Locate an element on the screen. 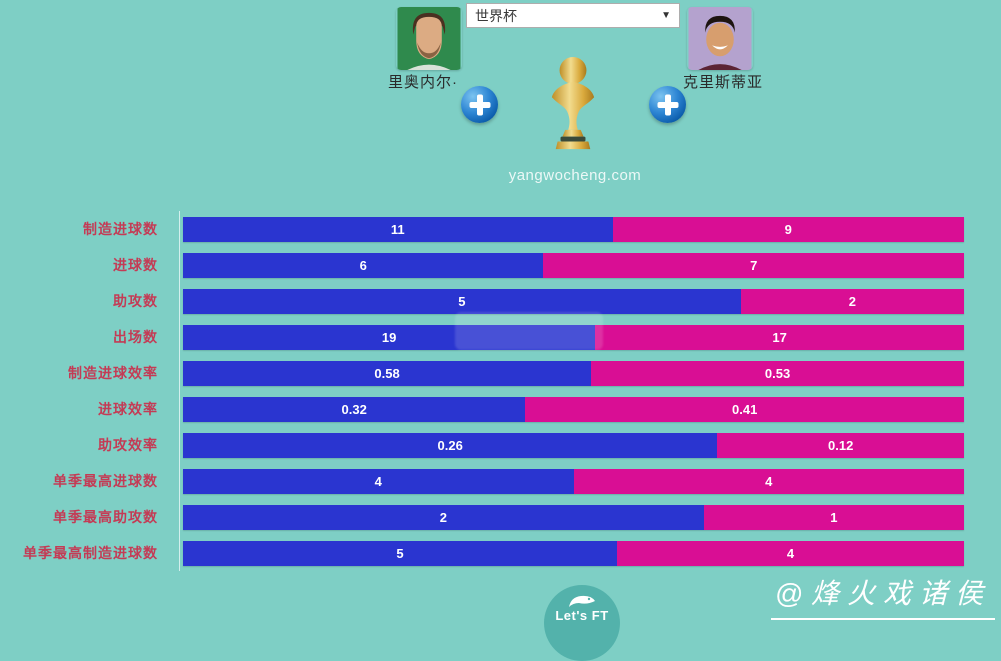 The height and width of the screenshot is (661, 1001). chevron-down-icon: ▼ is located at coordinates (666, 15).